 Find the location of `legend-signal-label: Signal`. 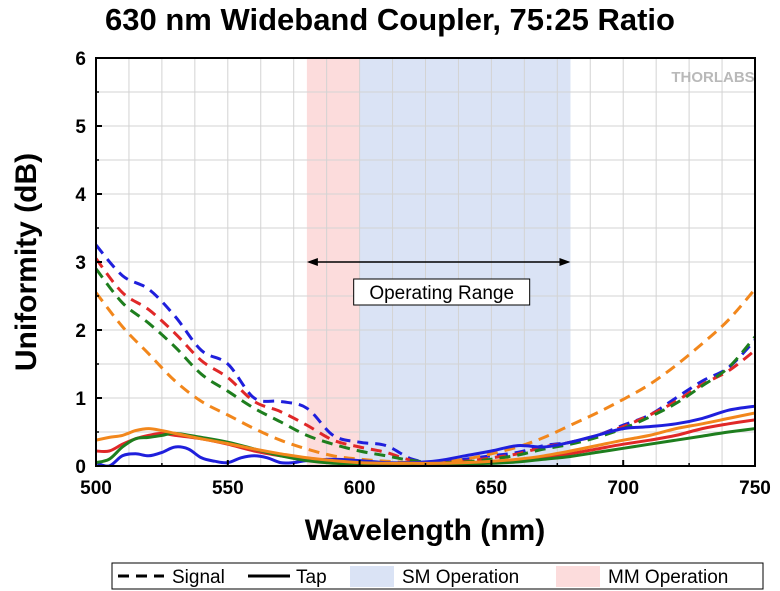

legend-signal-label: Signal is located at coordinates (198, 577).